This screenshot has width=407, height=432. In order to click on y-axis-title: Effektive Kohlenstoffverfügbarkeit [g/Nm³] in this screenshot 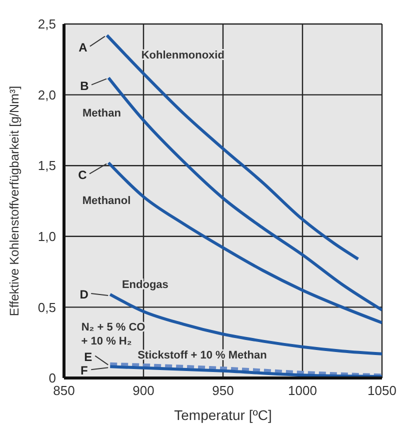, I will do `click(14, 201)`.